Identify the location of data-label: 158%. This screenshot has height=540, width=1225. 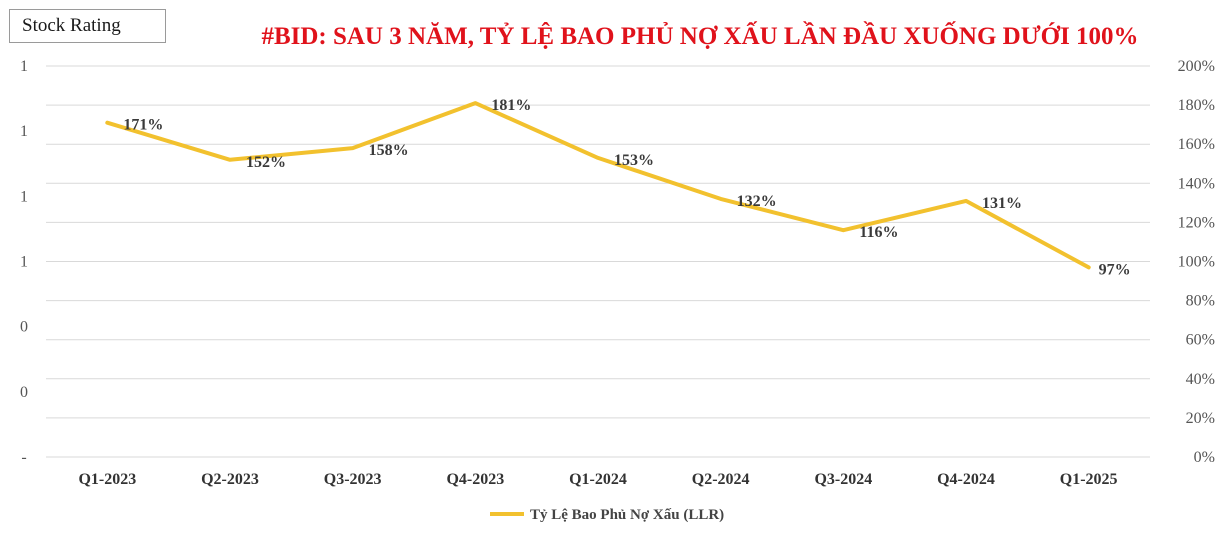
(389, 150).